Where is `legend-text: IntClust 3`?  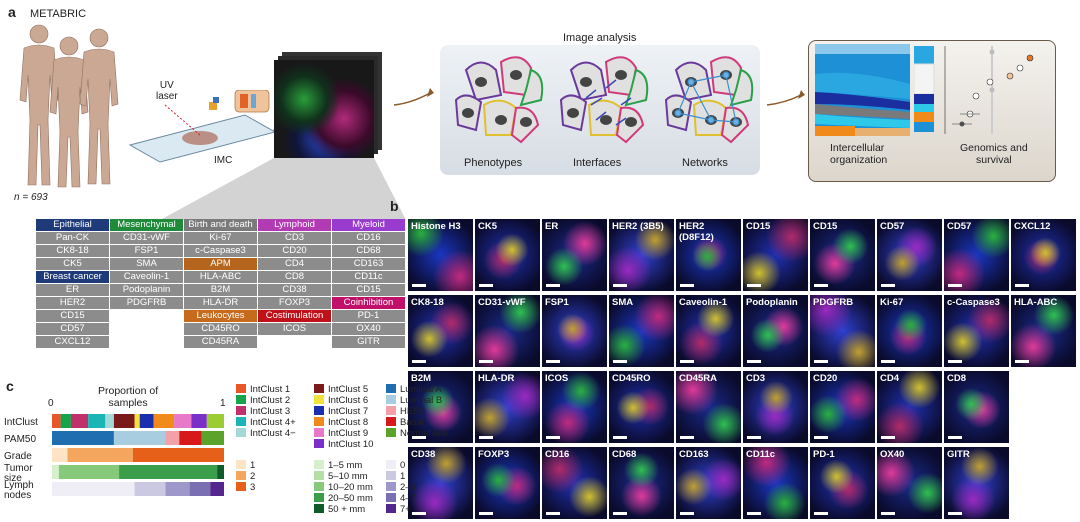
legend-text: IntClust 3 is located at coordinates (270, 411).